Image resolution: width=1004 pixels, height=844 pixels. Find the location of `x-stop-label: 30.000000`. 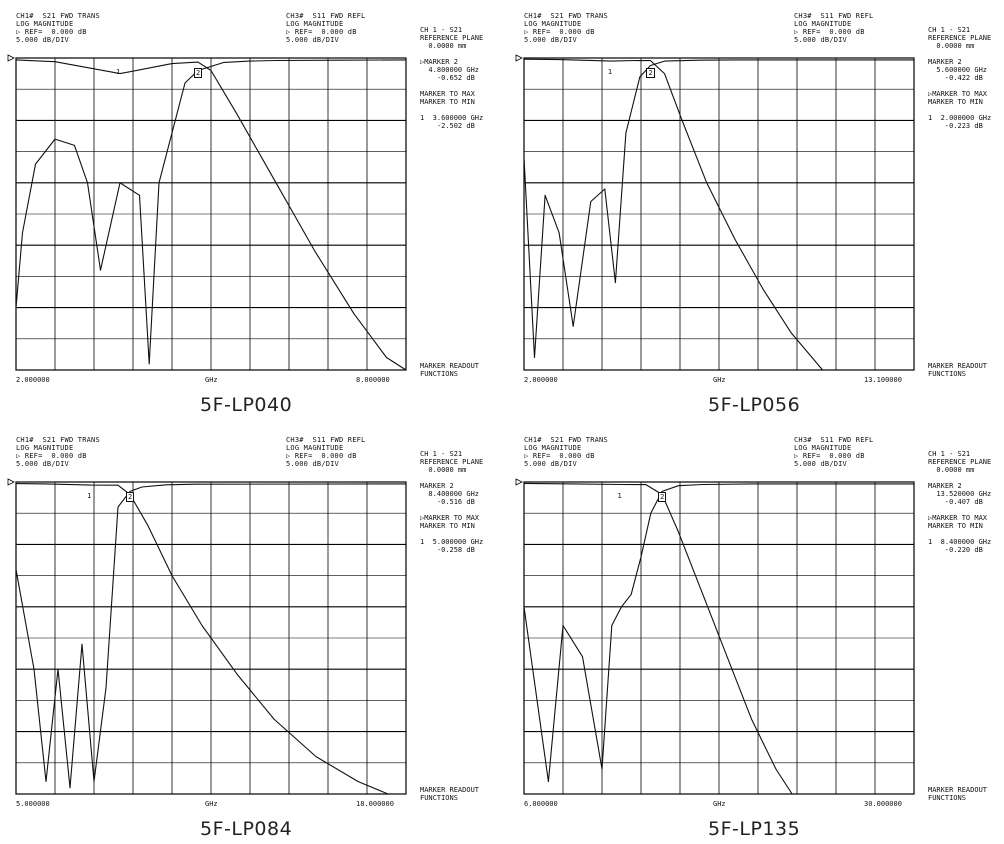

x-stop-label: 30.000000 is located at coordinates (883, 804).